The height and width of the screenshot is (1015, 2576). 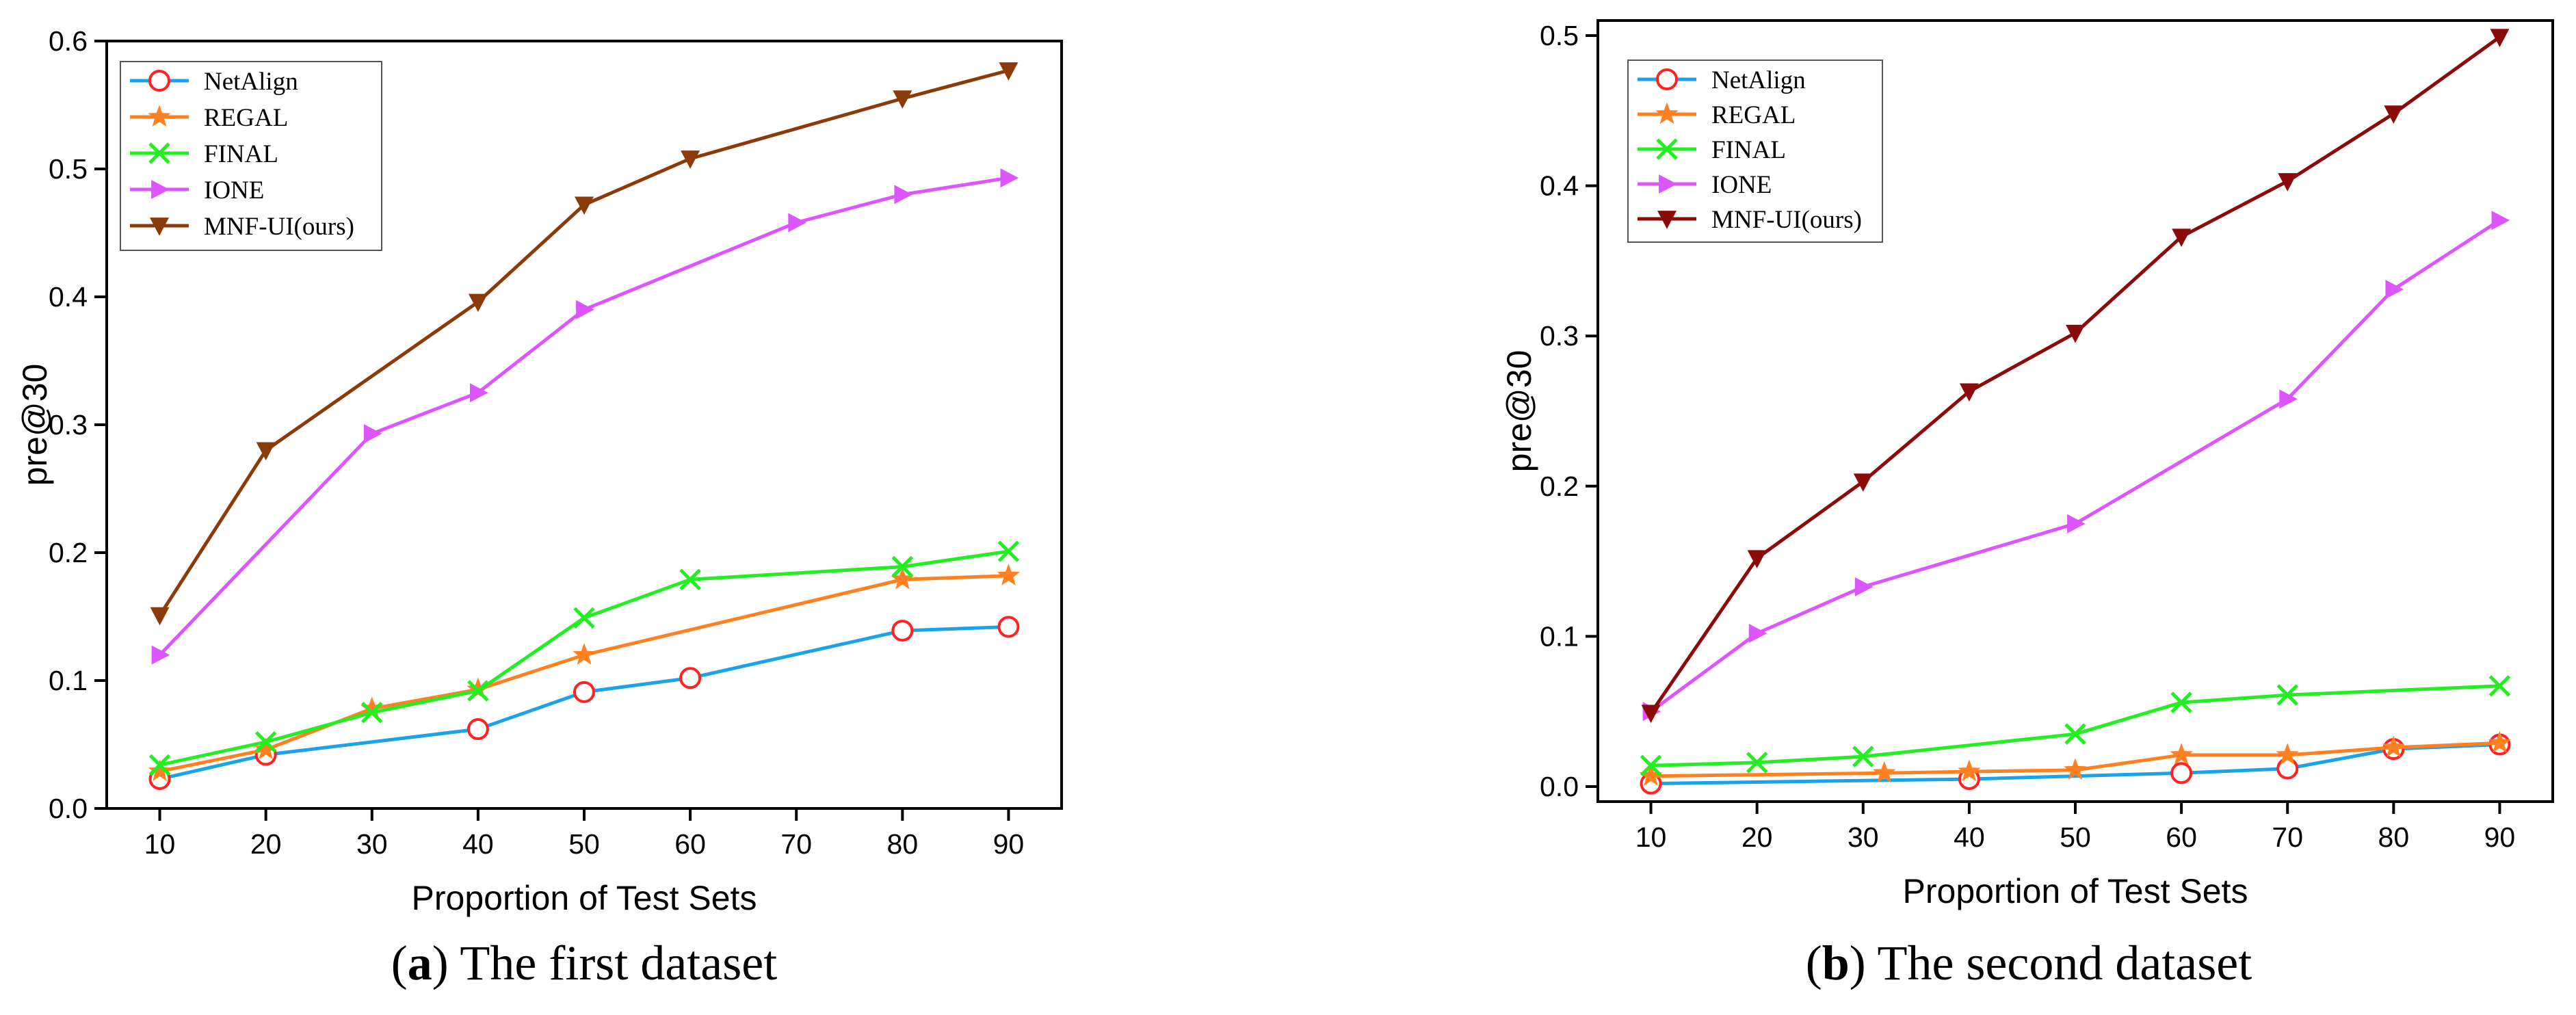 What do you see at coordinates (1009, 844) in the screenshot?
I see `x-tick-label-a-90: 90` at bounding box center [1009, 844].